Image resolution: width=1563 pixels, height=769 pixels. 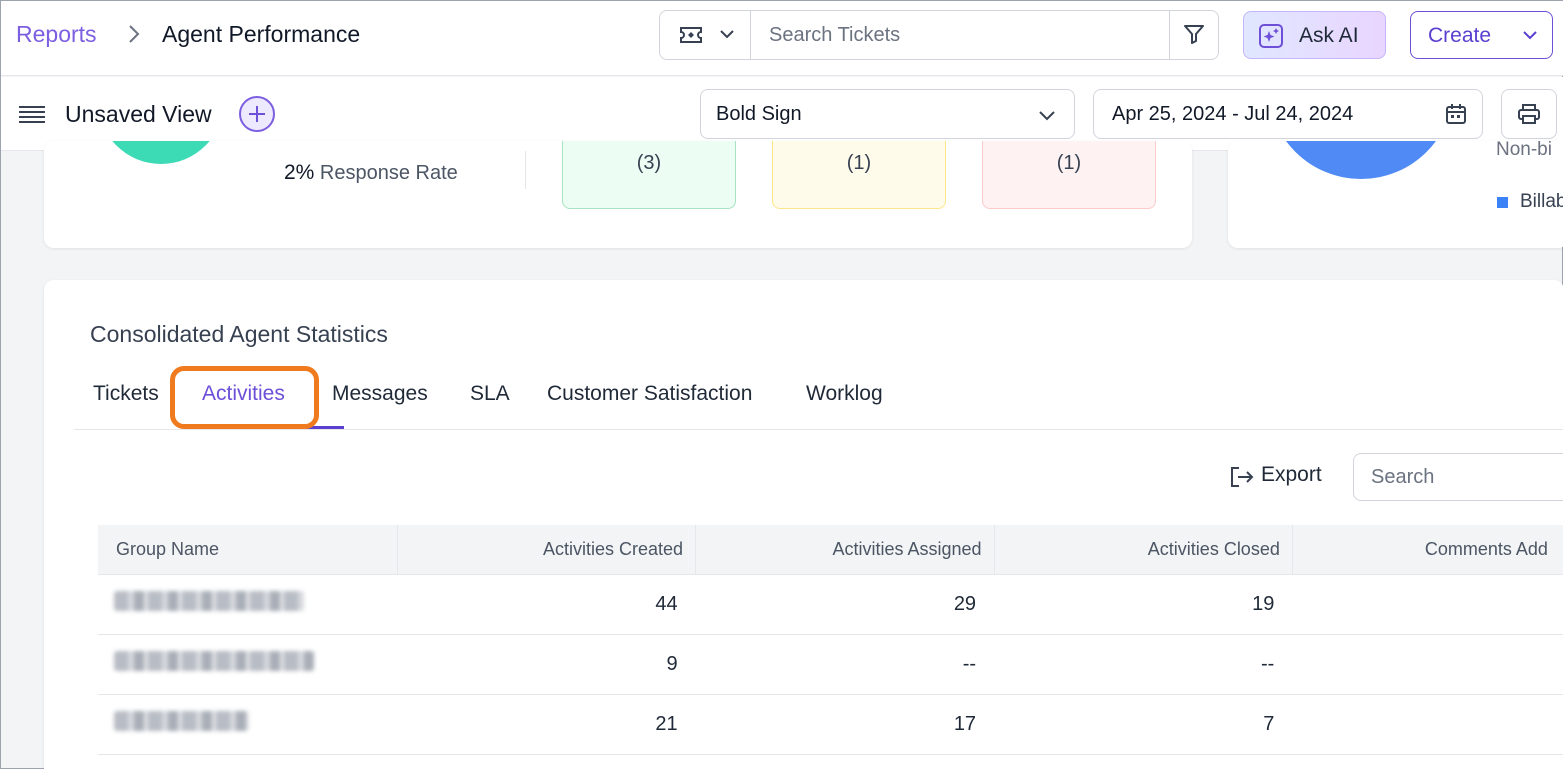 What do you see at coordinates (1329, 35) in the screenshot?
I see `ask-ai-label: Ask AI` at bounding box center [1329, 35].